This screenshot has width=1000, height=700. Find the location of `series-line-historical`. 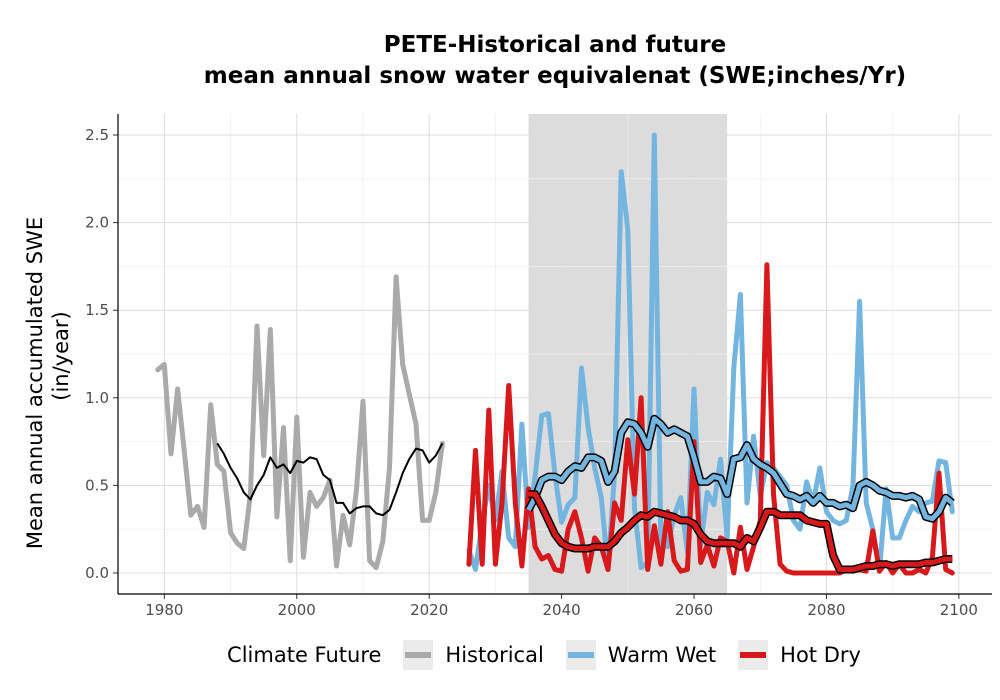

series-line-historical is located at coordinates (300, 422).